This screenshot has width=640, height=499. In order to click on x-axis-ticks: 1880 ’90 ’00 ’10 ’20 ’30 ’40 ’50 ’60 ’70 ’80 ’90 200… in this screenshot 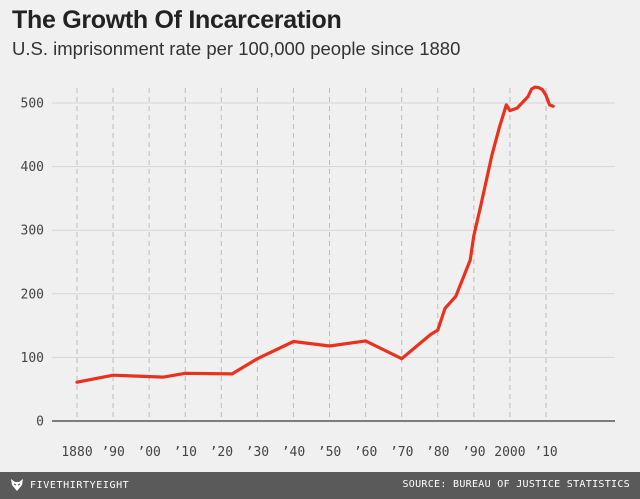, I will do `click(309, 452)`.